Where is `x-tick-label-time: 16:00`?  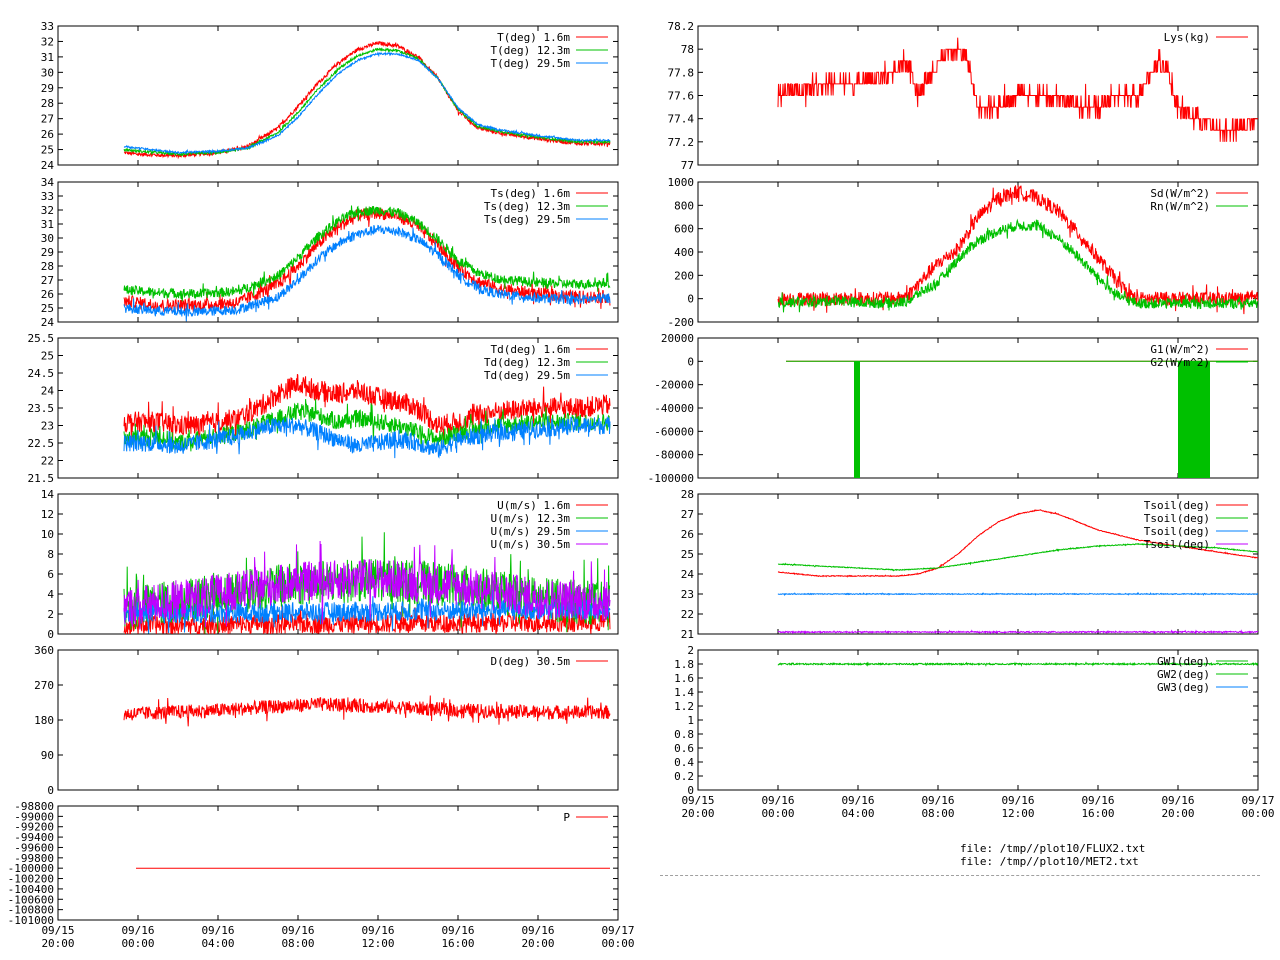 x-tick-label-time: 16:00 is located at coordinates (457, 943).